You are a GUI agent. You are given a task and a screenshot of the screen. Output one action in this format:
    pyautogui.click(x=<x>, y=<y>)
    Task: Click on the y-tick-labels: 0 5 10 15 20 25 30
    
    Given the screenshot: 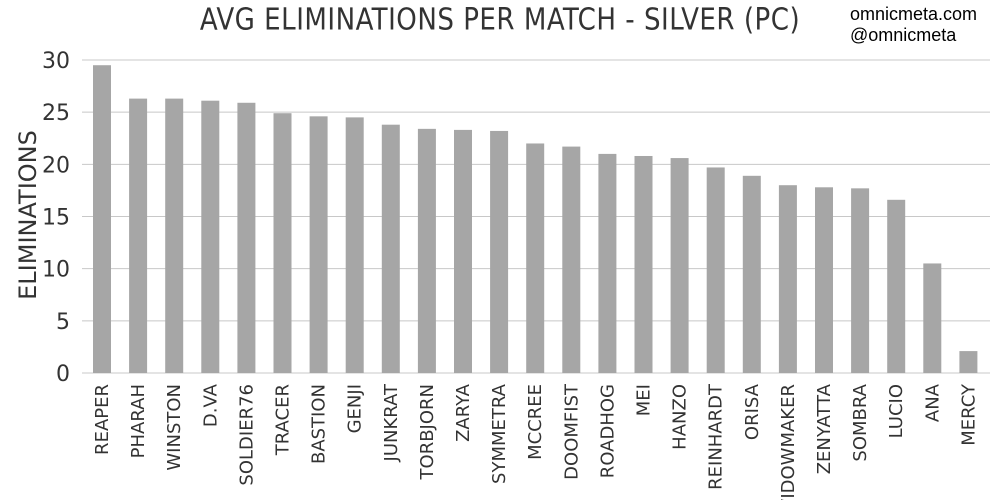 What is the action you would take?
    pyautogui.click(x=56, y=218)
    